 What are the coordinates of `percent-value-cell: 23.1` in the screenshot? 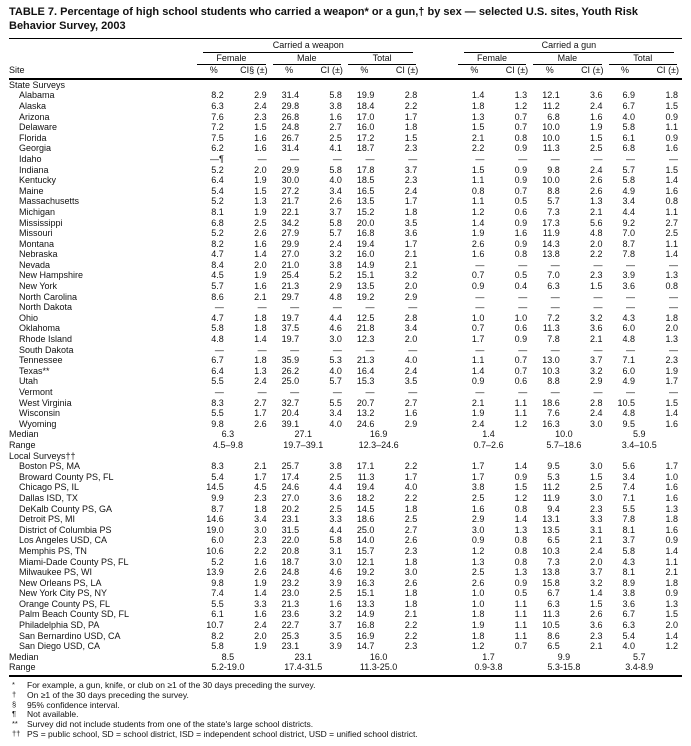 It's located at (290, 646).